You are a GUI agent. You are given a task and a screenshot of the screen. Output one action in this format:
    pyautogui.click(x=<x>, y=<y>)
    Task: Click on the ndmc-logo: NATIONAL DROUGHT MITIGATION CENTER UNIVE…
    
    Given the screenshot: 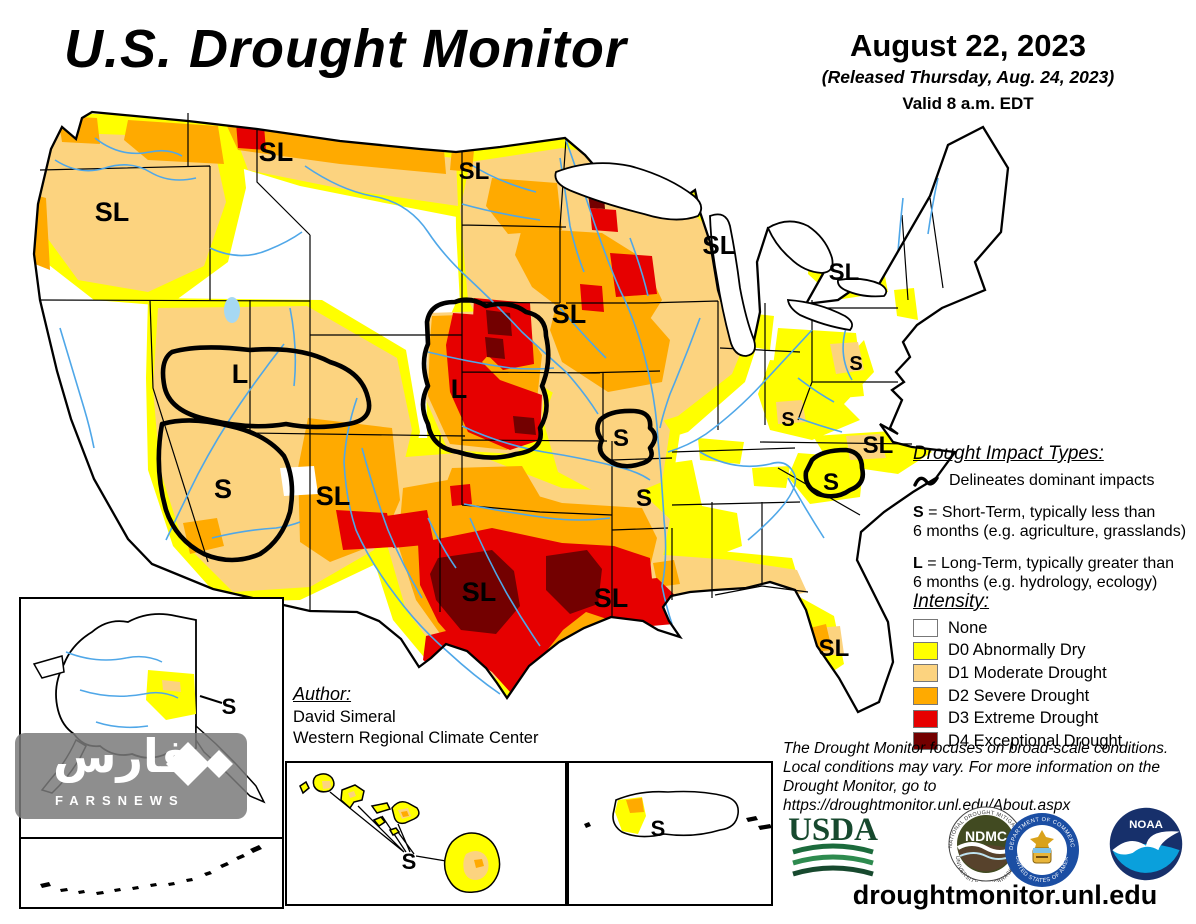 What is the action you would take?
    pyautogui.click(x=960, y=844)
    